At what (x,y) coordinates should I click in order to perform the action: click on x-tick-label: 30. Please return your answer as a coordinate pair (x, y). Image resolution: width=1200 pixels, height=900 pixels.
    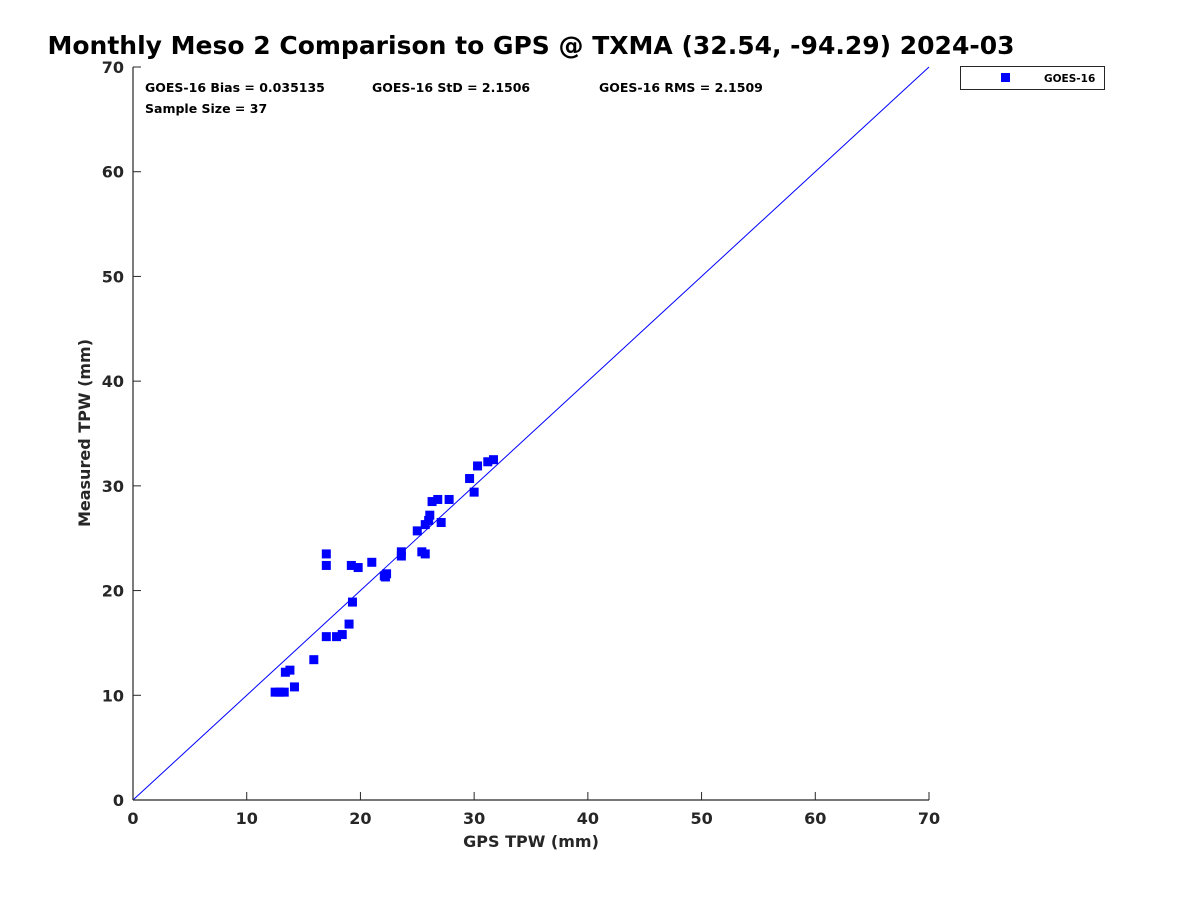
    Looking at the image, I should click on (474, 818).